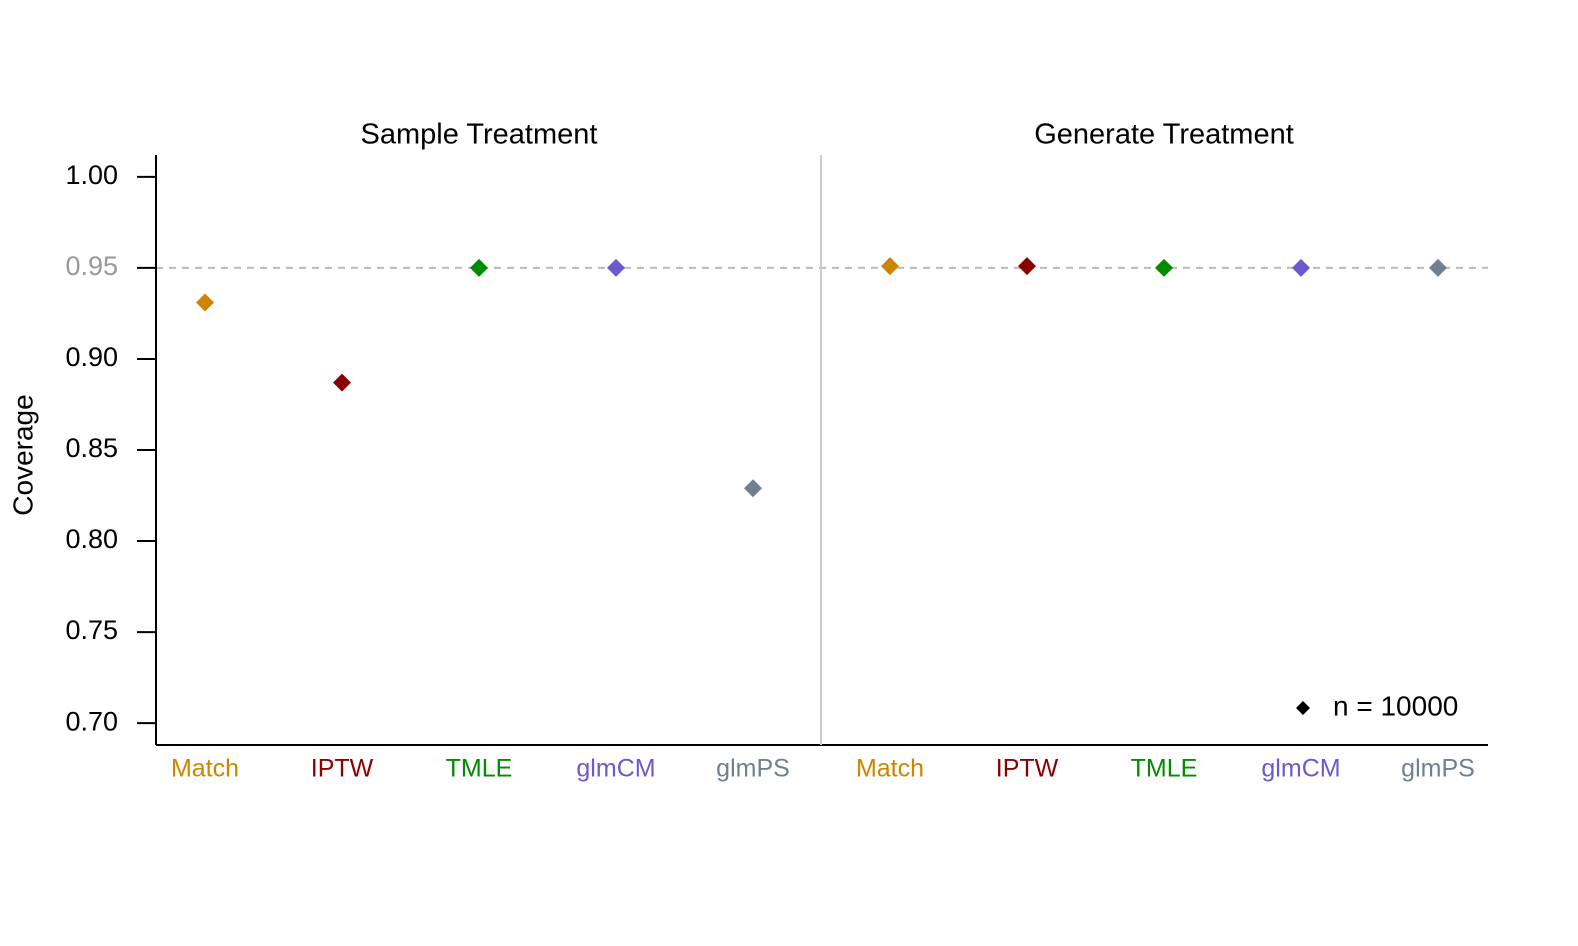  Describe the element at coordinates (91, 448) in the screenshot. I see `y-tick-label: 0.85` at that location.